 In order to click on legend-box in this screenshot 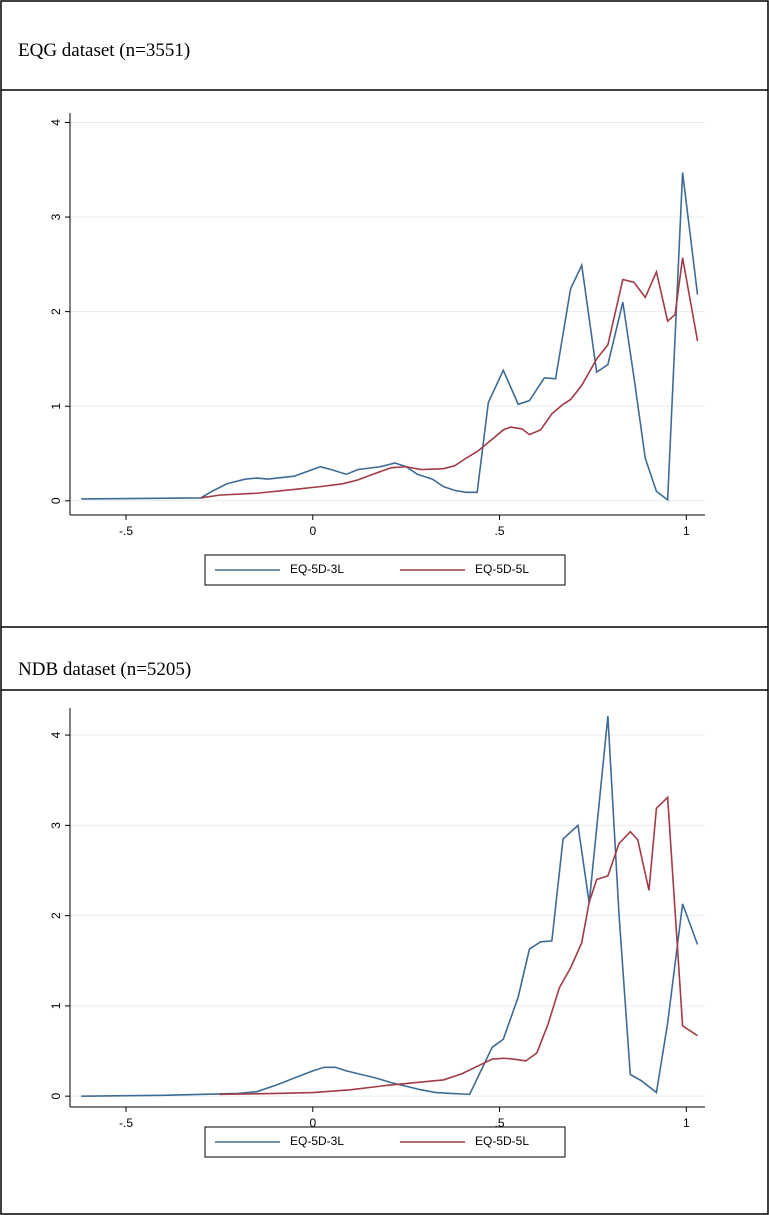, I will do `click(385, 1142)`.